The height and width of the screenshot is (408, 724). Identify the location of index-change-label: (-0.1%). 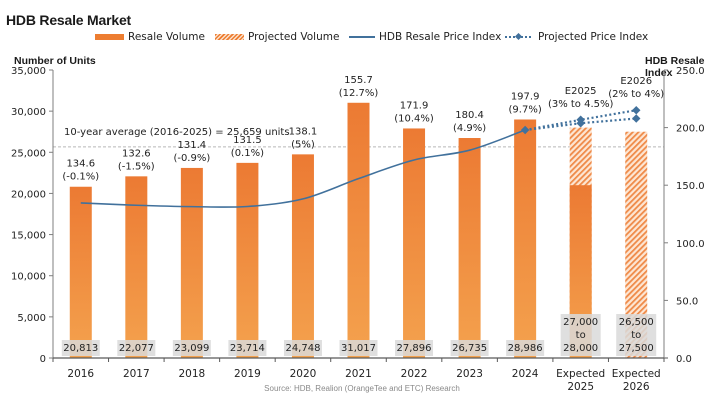
(80, 177).